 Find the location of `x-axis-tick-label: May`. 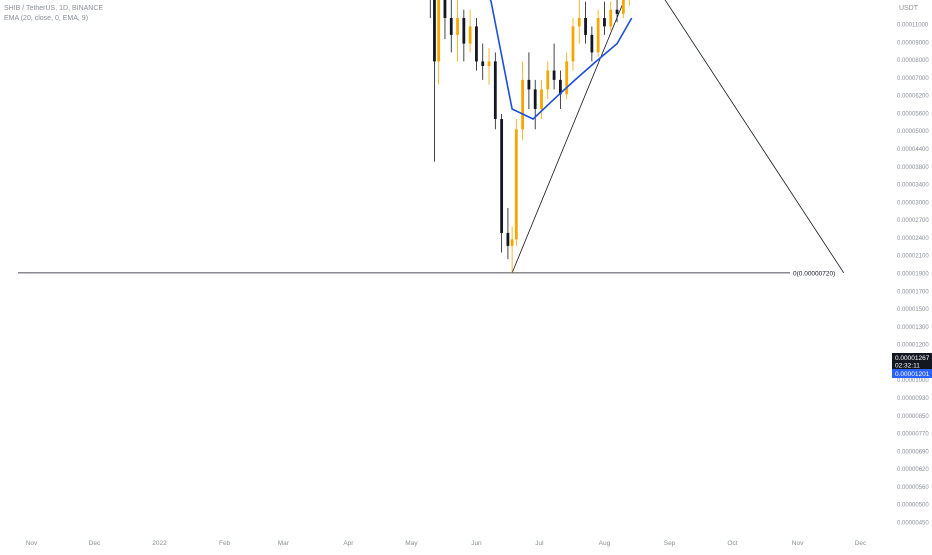

x-axis-tick-label: May is located at coordinates (411, 543).